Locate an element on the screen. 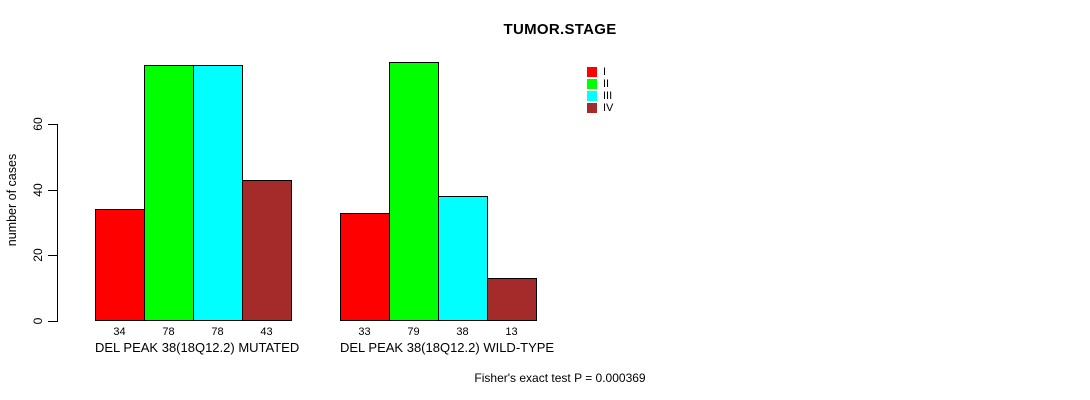  group-label: DEL PEAK 38(18Q12.2) MUTATED is located at coordinates (197, 347).